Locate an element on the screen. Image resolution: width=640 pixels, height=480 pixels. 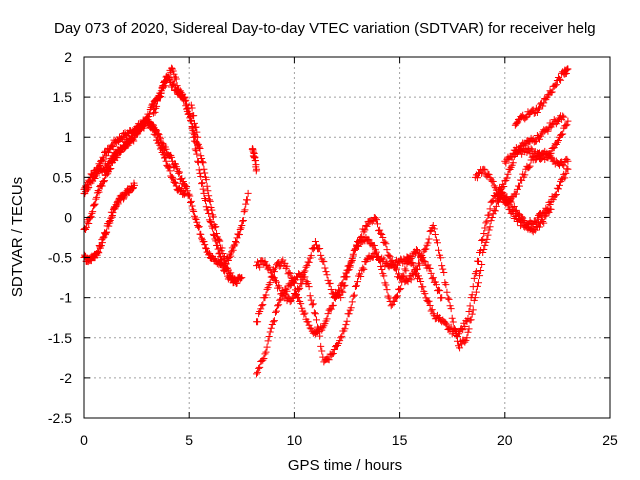
x-axis-label: GPS time / hours is located at coordinates (345, 465).